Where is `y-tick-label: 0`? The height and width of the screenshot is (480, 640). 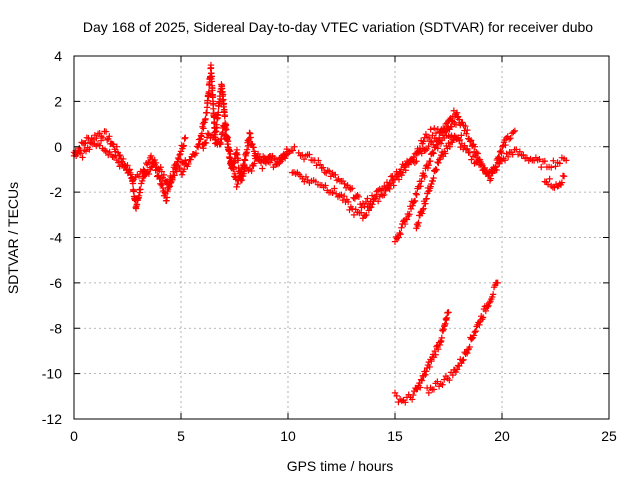 y-tick-label: 0 is located at coordinates (58, 147).